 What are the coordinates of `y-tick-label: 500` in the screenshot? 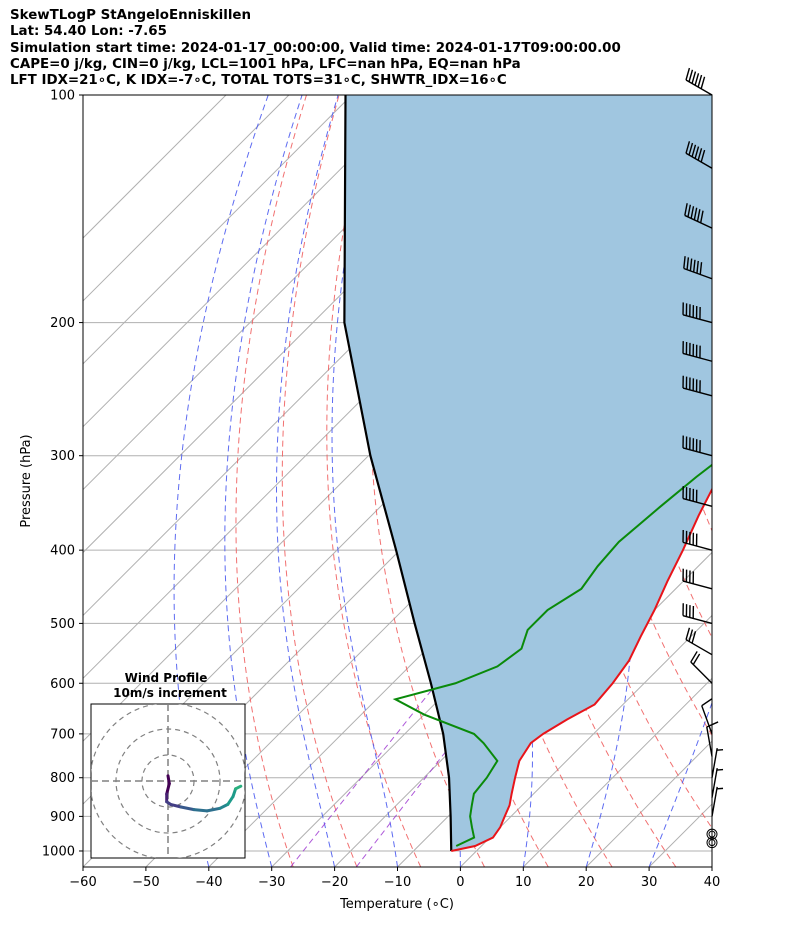 It's located at (62, 624).